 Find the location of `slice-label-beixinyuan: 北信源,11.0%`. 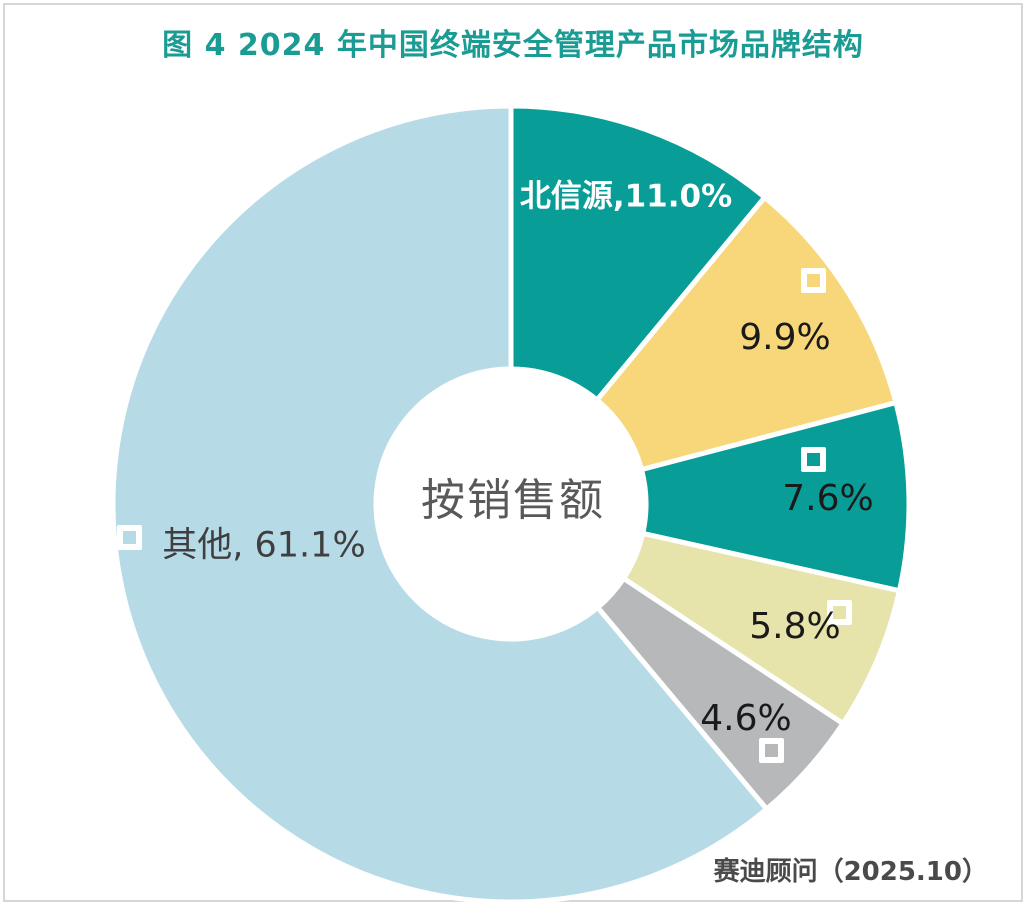

slice-label-beixinyuan: 北信源,11.0% is located at coordinates (626, 196).